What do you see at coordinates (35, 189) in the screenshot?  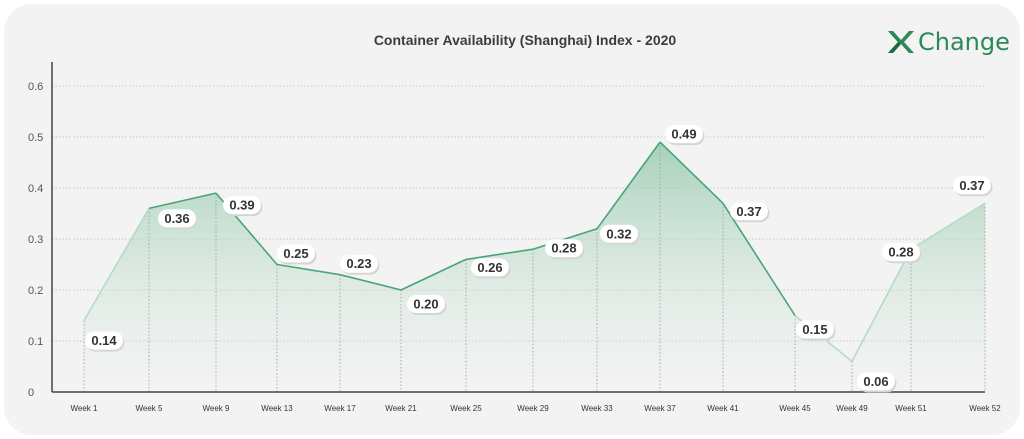 I see `y-tick-label: 0.4` at bounding box center [35, 189].